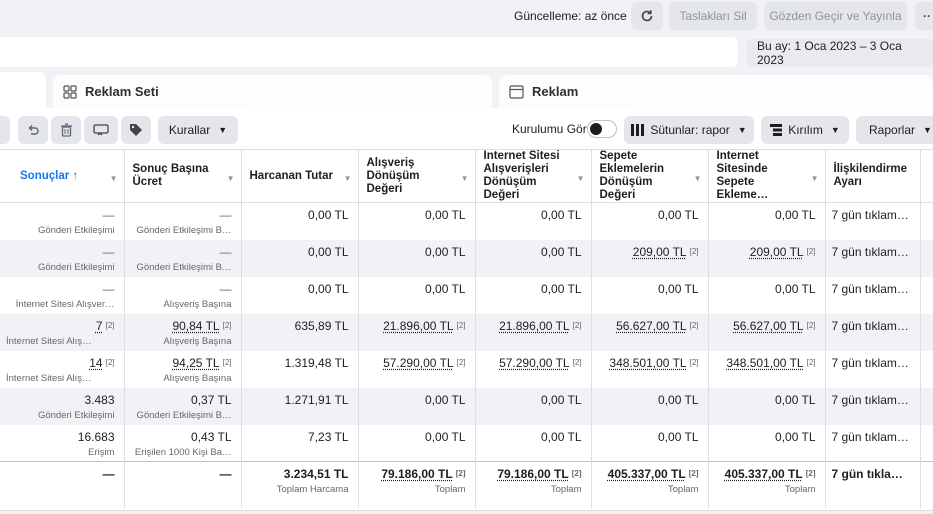 The height and width of the screenshot is (514, 933). Describe the element at coordinates (650, 369) in the screenshot. I see `atc-value-cell: 348.501,00 TL [2]` at that location.